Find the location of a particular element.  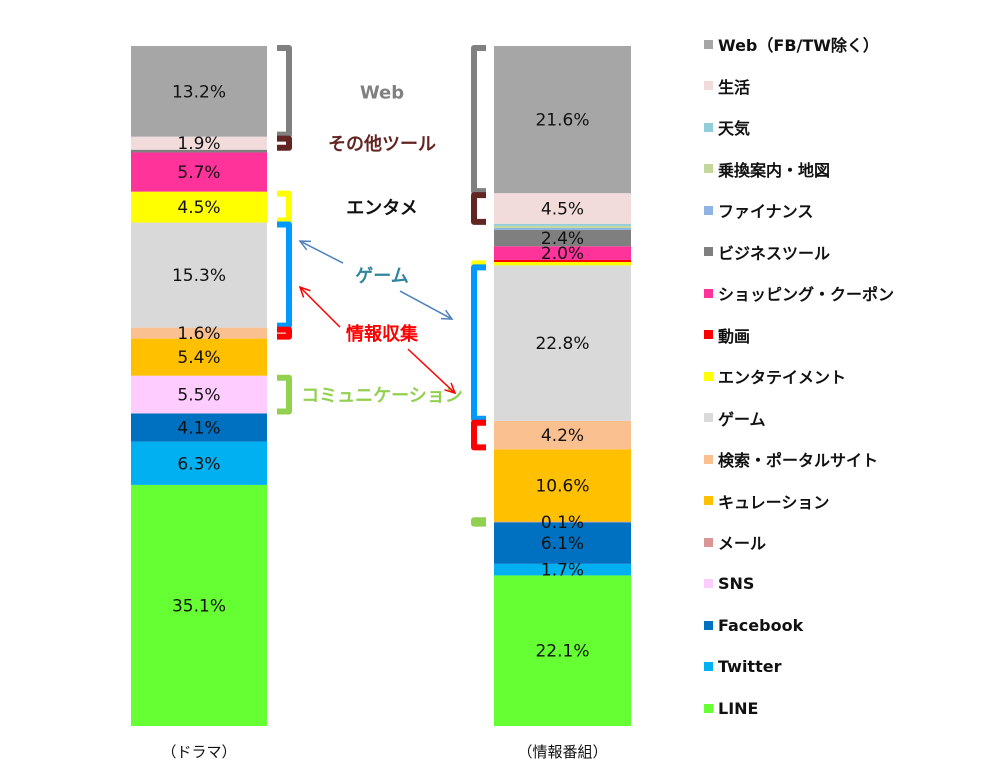

data-label-cat-1-2: 2.4% is located at coordinates (562, 239).